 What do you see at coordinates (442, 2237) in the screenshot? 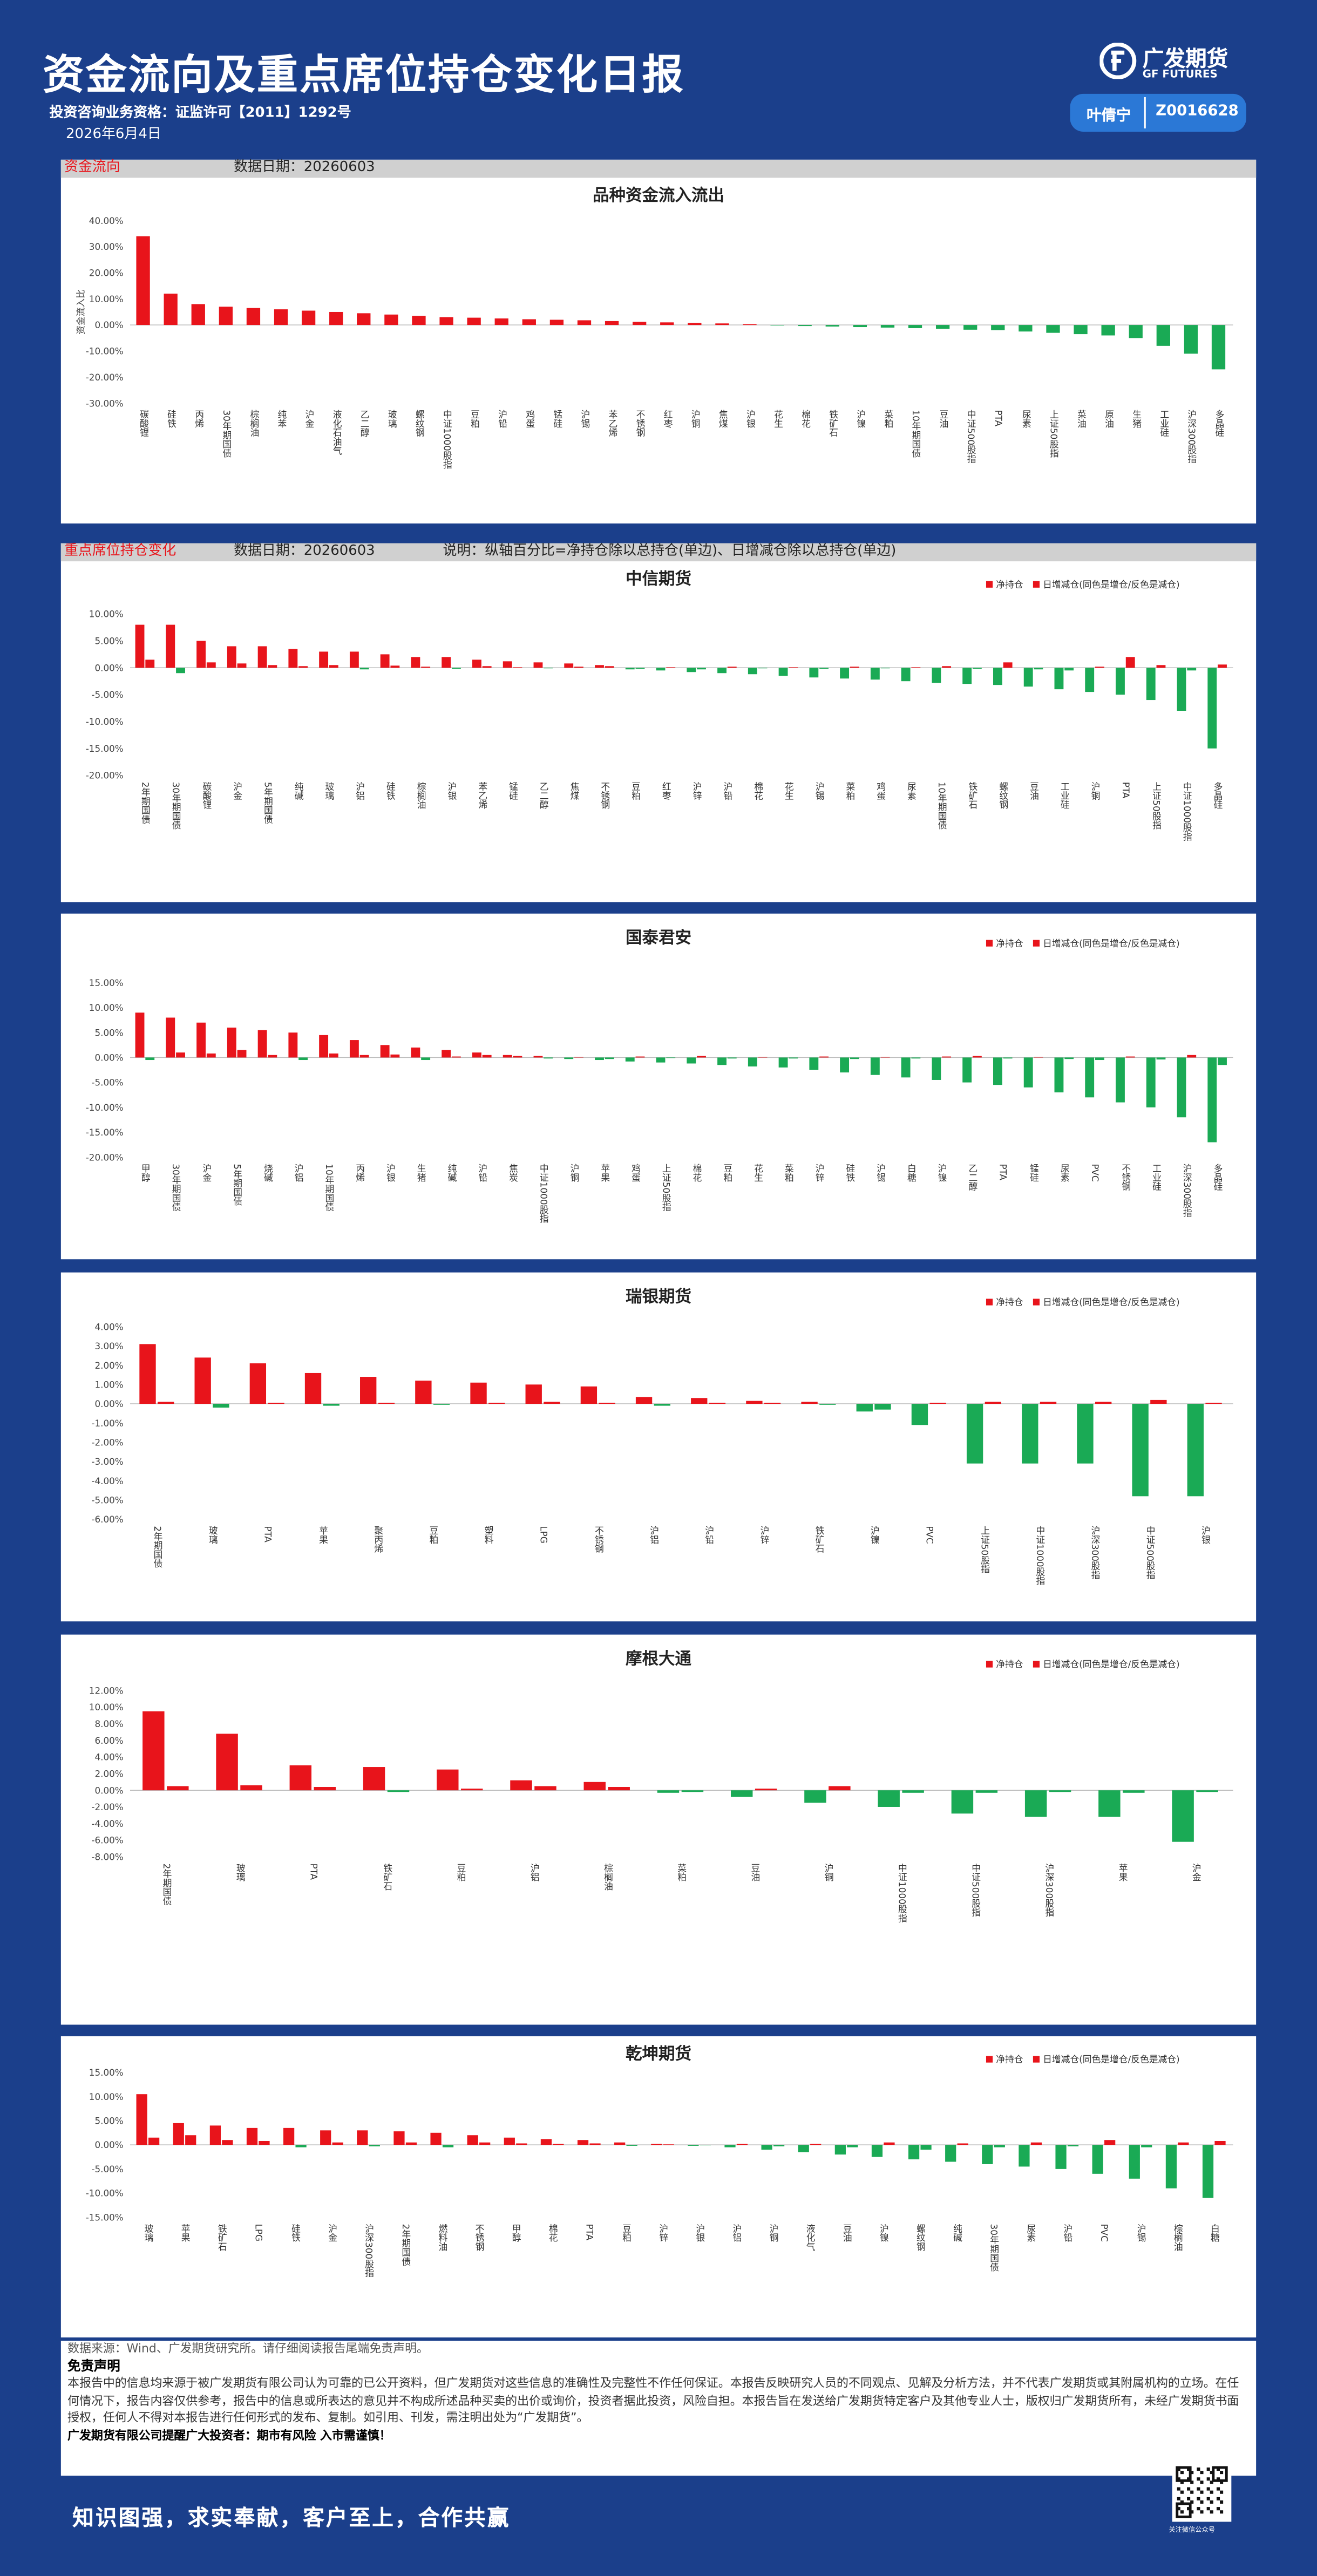
I see `x-tick-label: 燃料油` at bounding box center [442, 2237].